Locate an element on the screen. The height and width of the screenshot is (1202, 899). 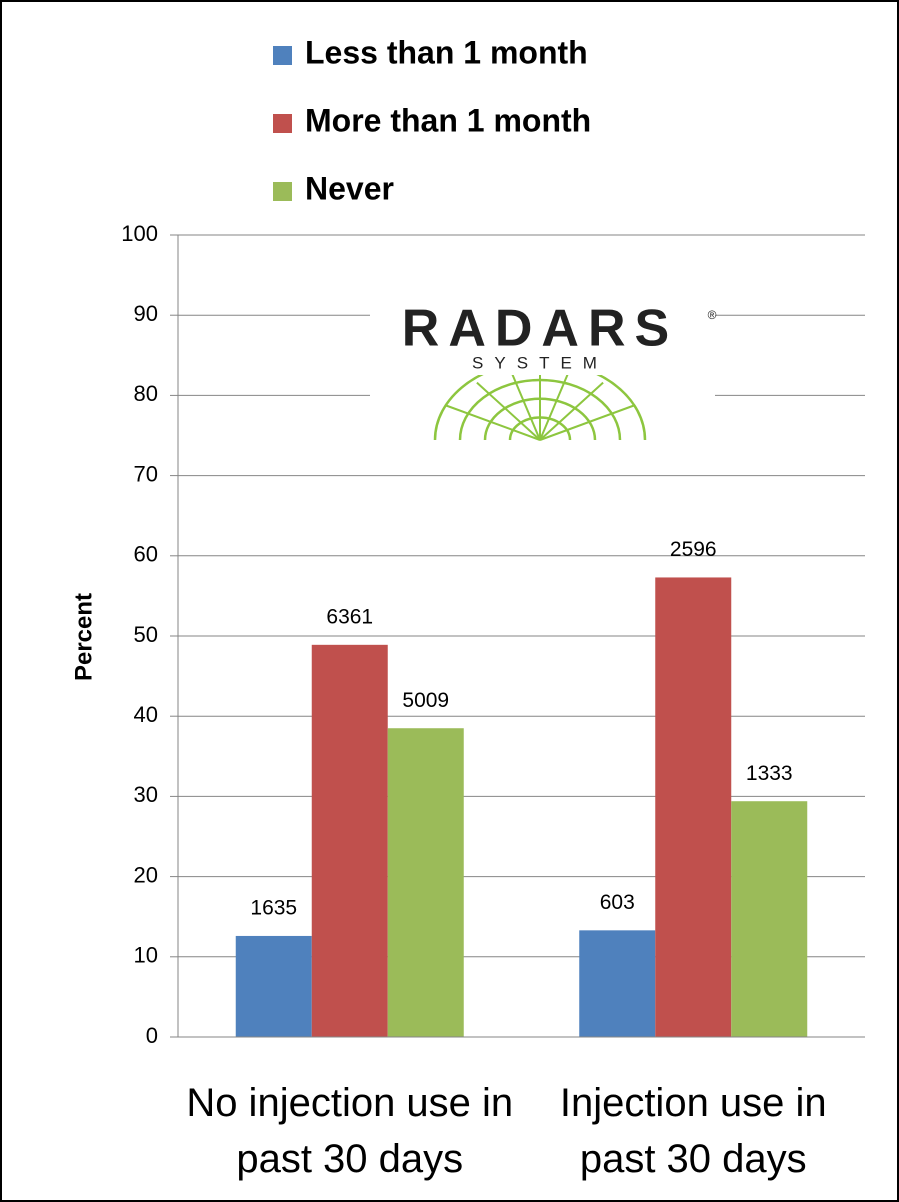
y-tick-label: 60 is located at coordinates (146, 554).